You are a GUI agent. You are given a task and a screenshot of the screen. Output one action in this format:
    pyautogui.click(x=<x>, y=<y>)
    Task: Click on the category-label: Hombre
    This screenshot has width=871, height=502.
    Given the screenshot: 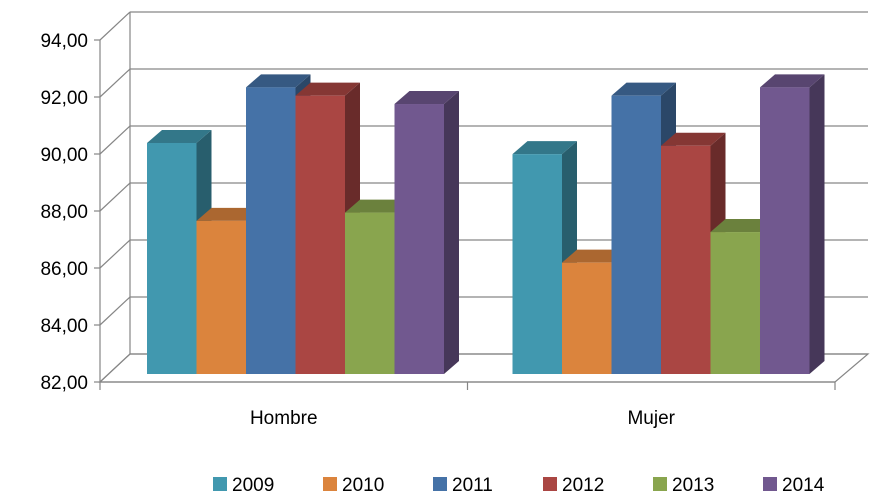 What is the action you would take?
    pyautogui.click(x=284, y=418)
    